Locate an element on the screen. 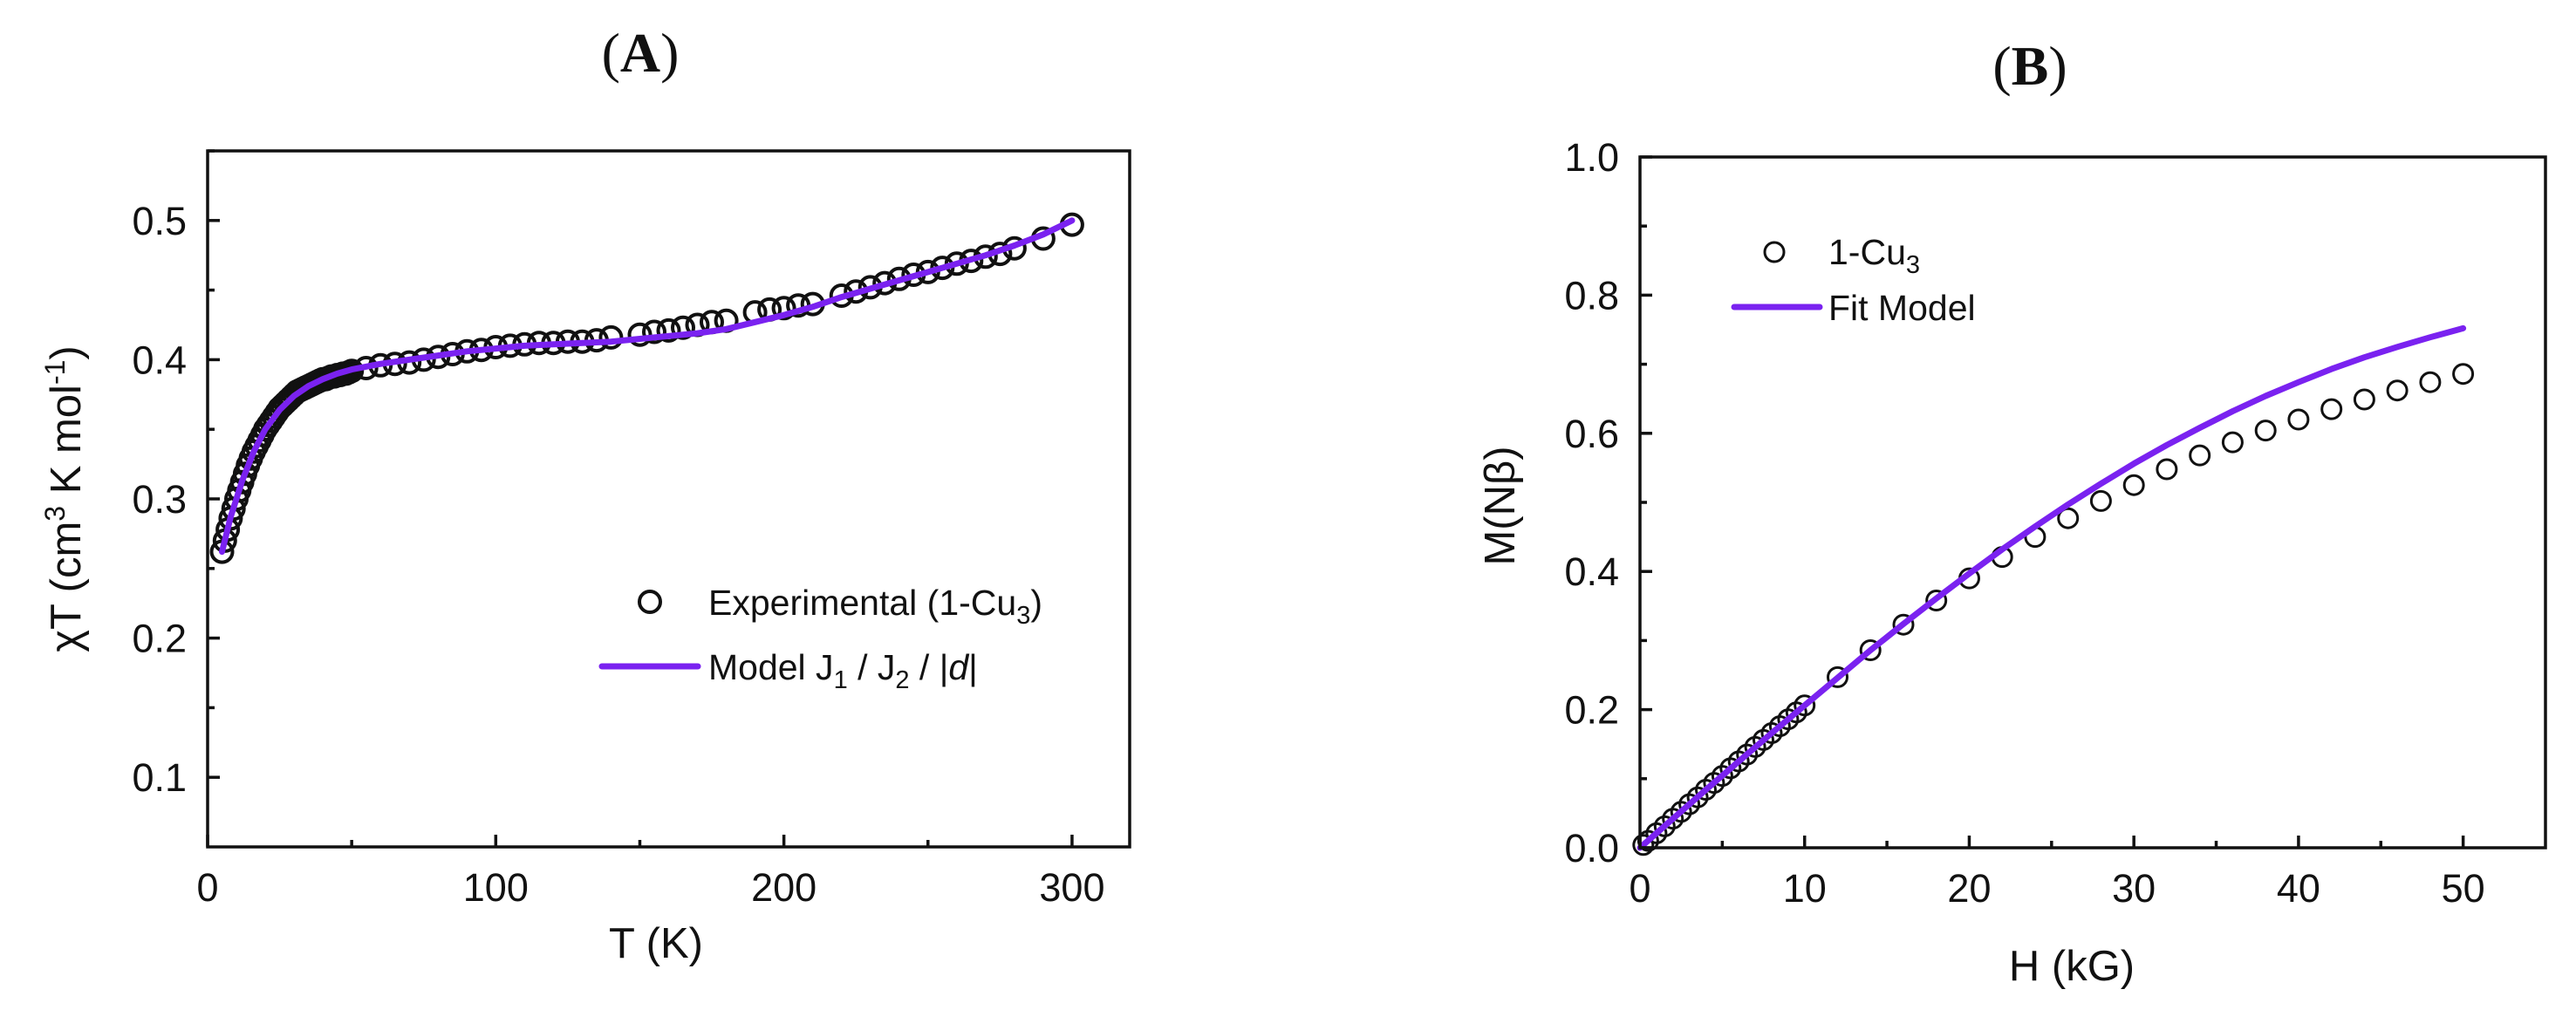  panel-a-label: (A) is located at coordinates (641, 53).